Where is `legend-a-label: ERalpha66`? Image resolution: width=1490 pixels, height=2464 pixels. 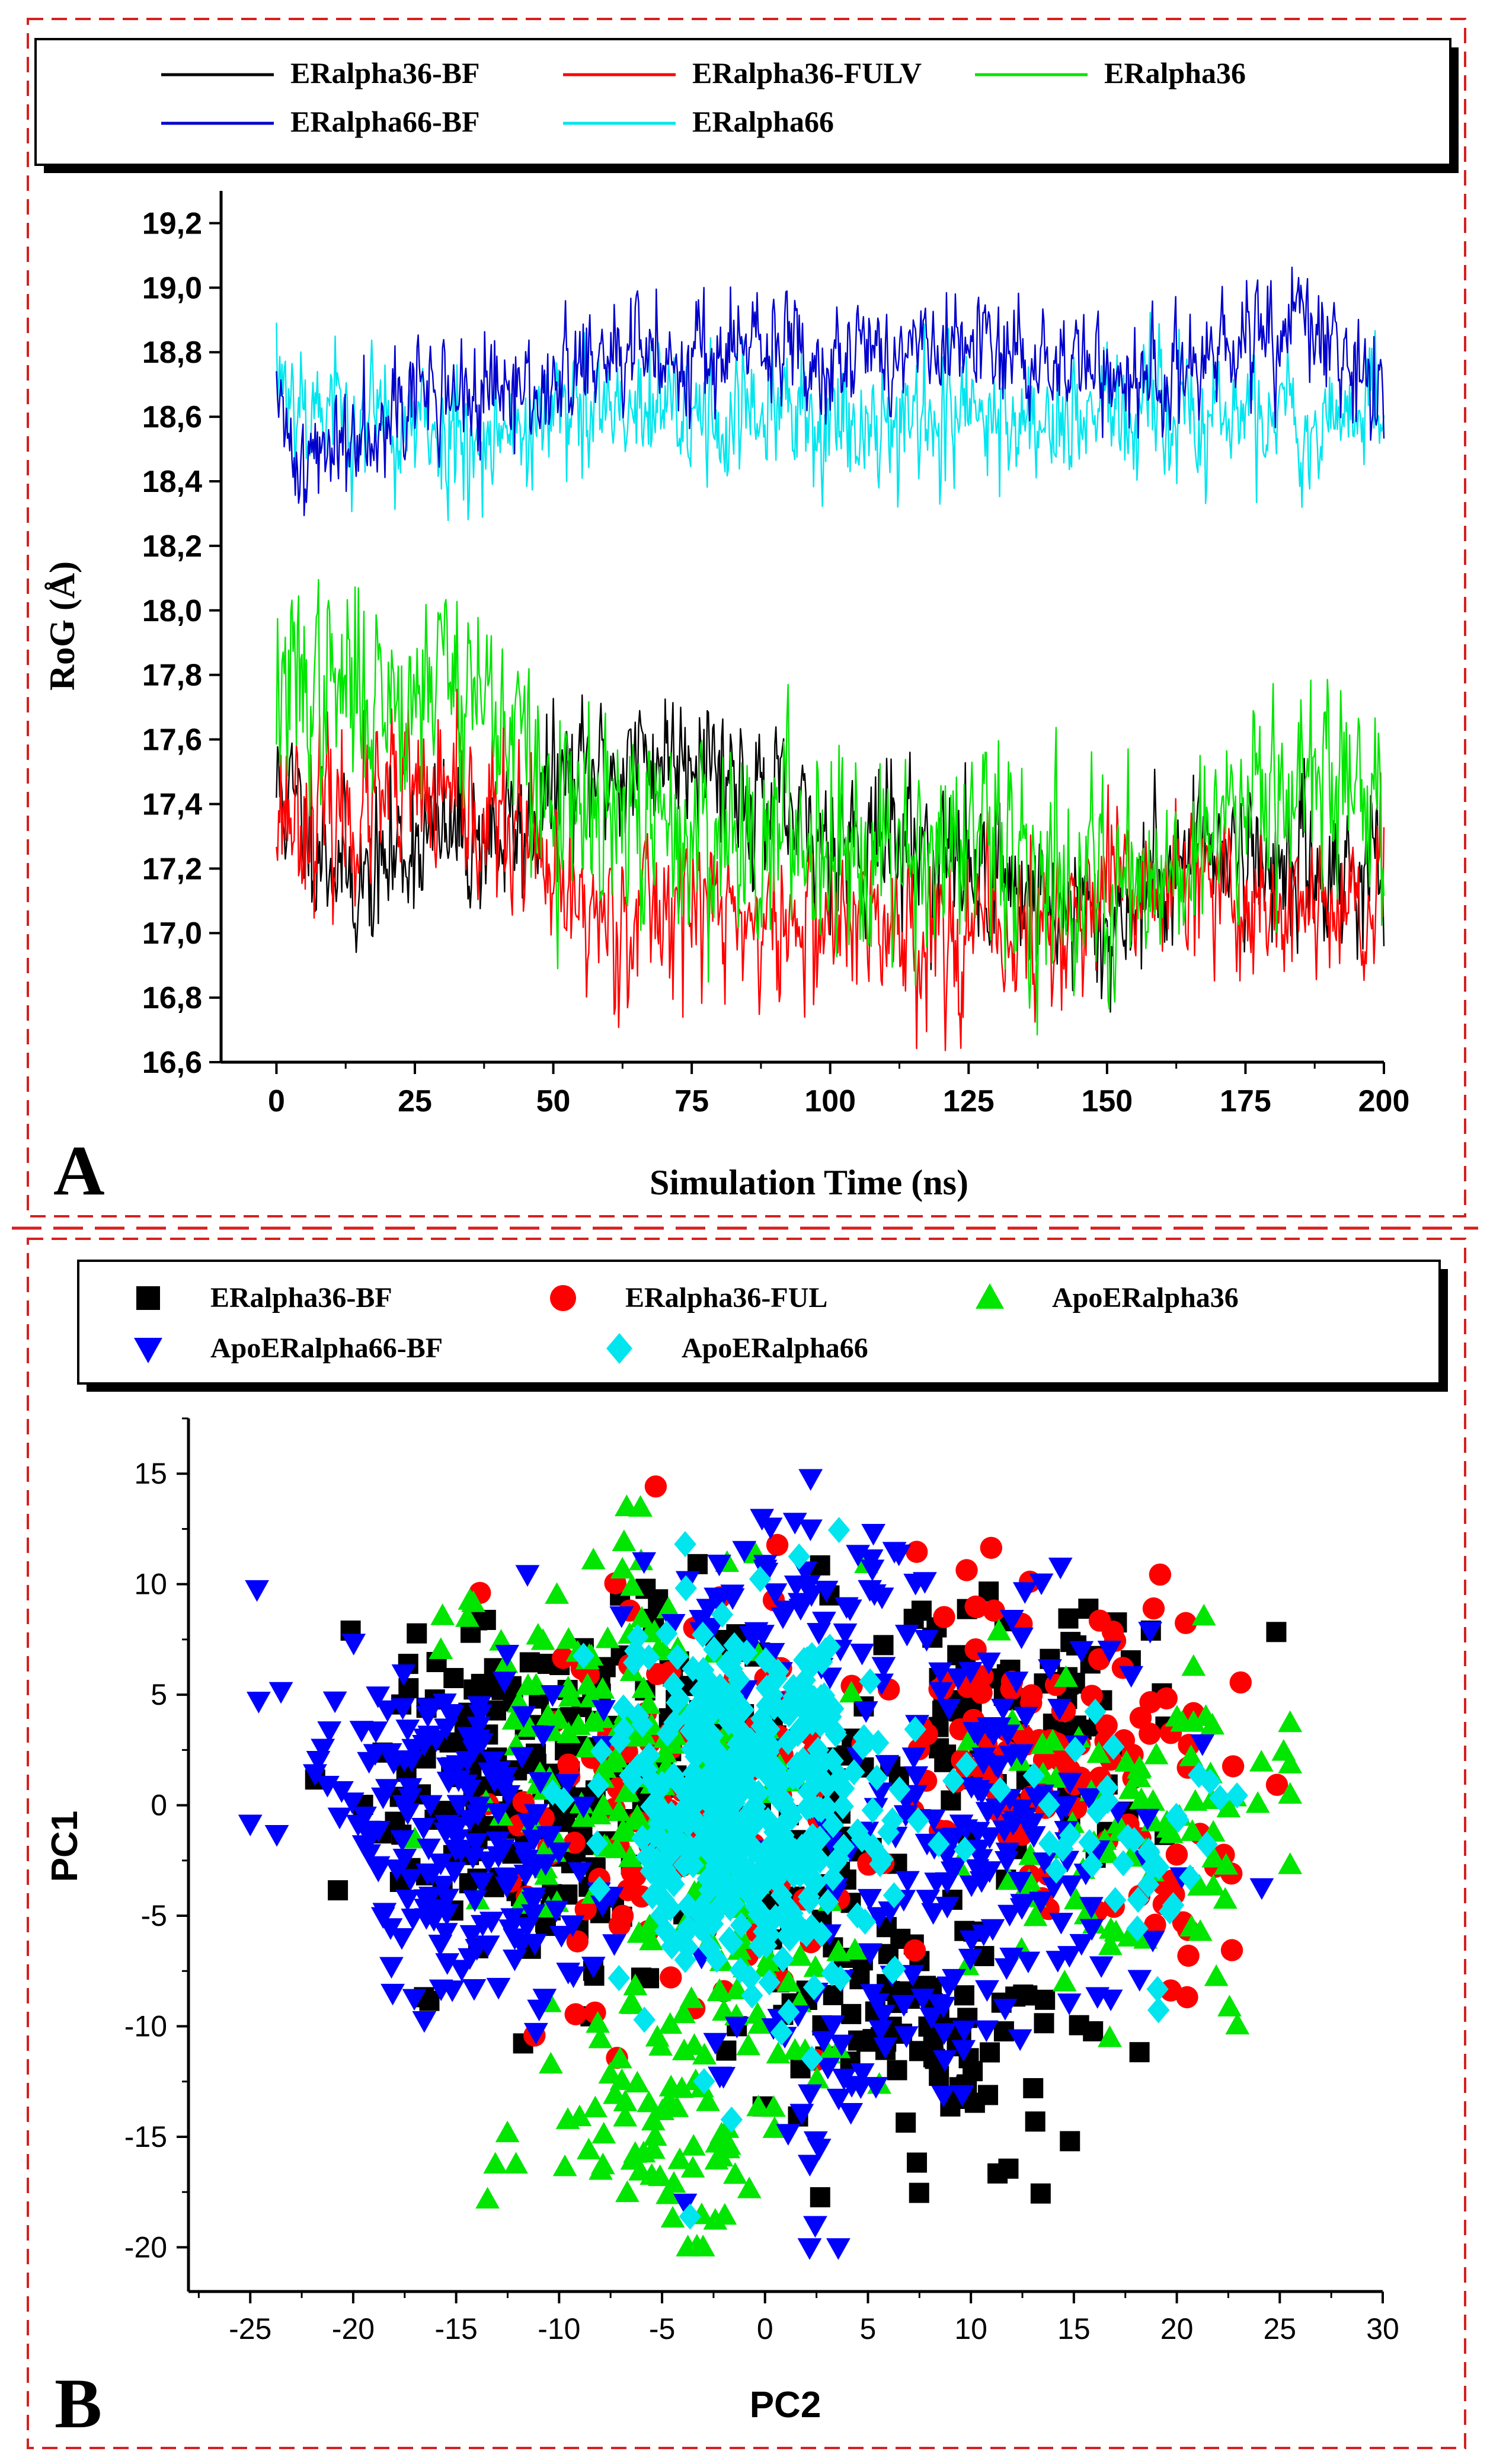
legend-a-label: ERalpha66 is located at coordinates (763, 121).